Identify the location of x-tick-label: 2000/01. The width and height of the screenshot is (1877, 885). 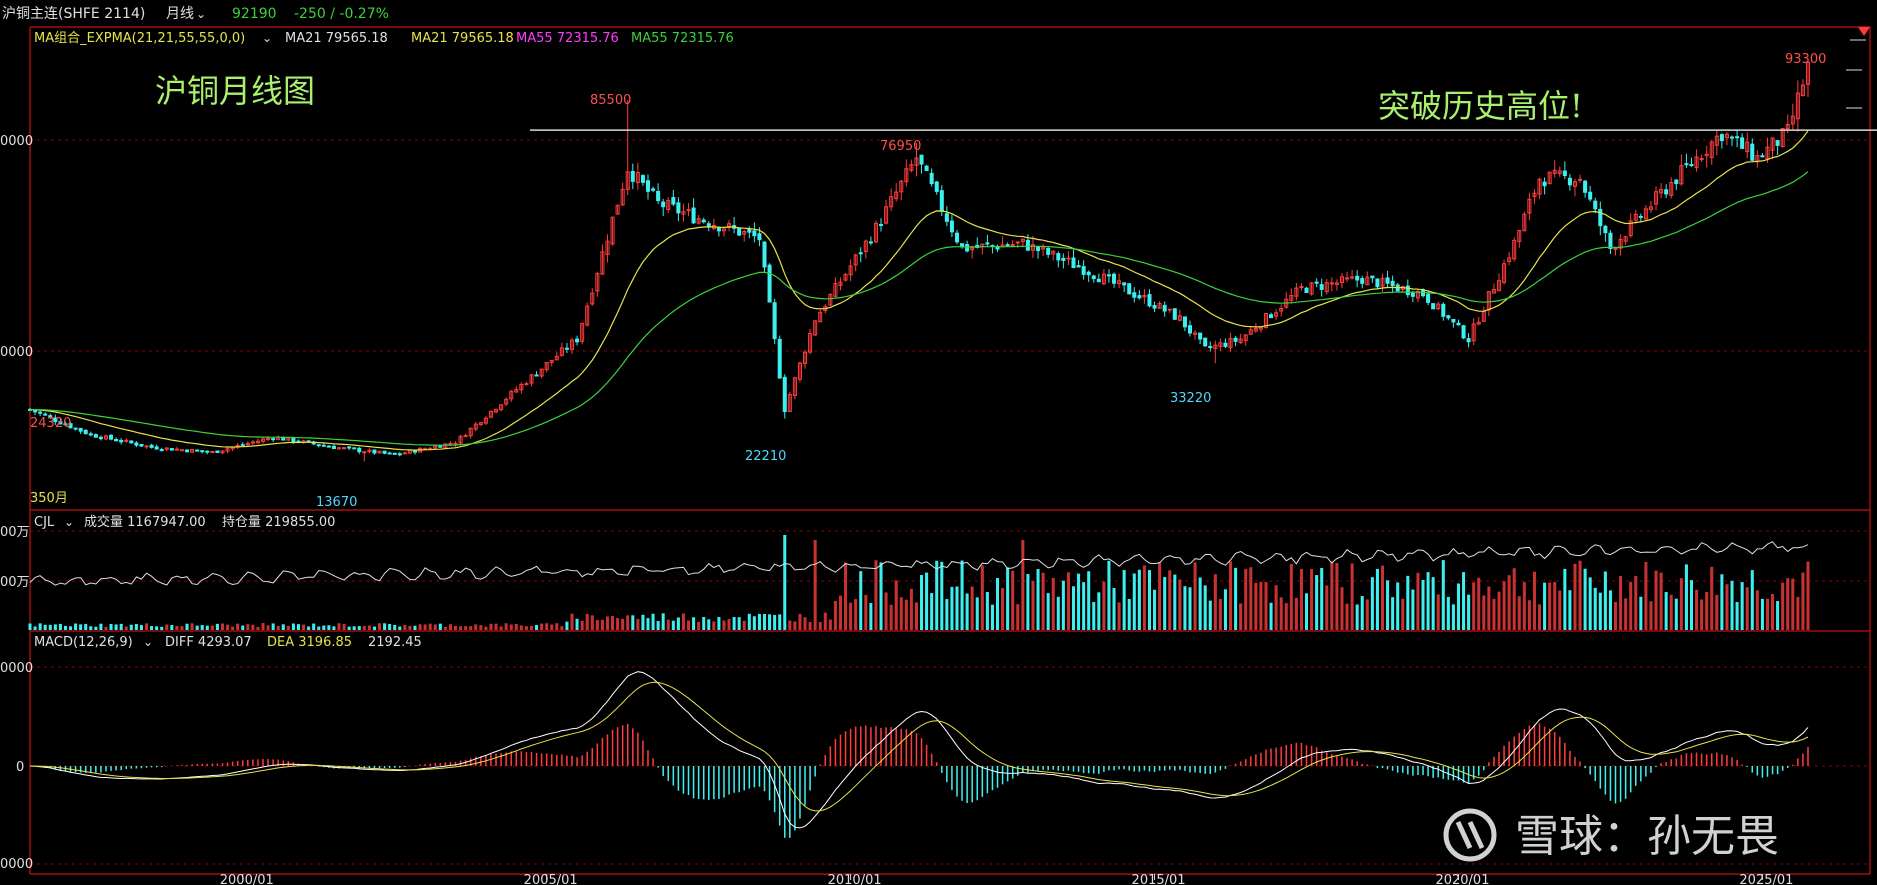
(247, 879).